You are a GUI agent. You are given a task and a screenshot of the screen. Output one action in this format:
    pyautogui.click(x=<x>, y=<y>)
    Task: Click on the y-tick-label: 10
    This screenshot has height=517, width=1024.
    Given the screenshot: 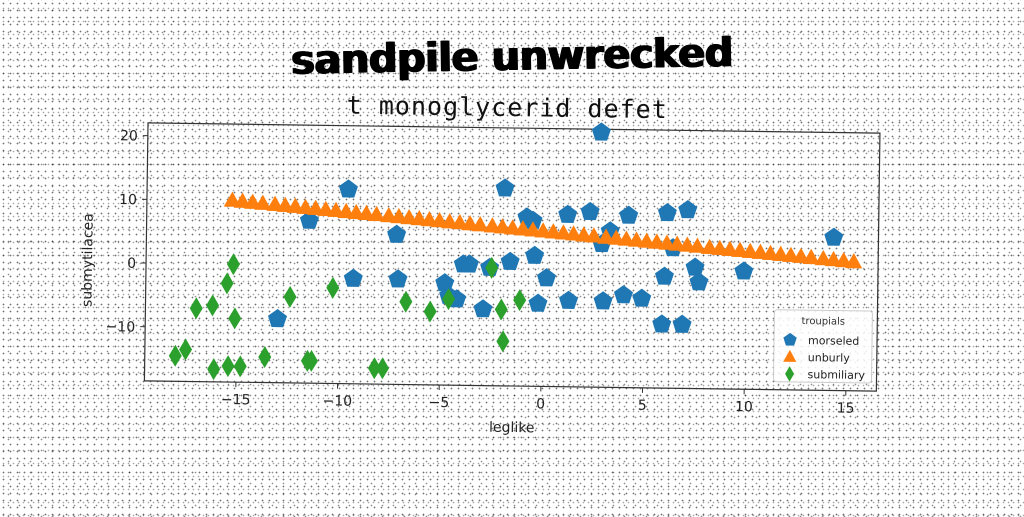 What is the action you would take?
    pyautogui.click(x=128, y=200)
    